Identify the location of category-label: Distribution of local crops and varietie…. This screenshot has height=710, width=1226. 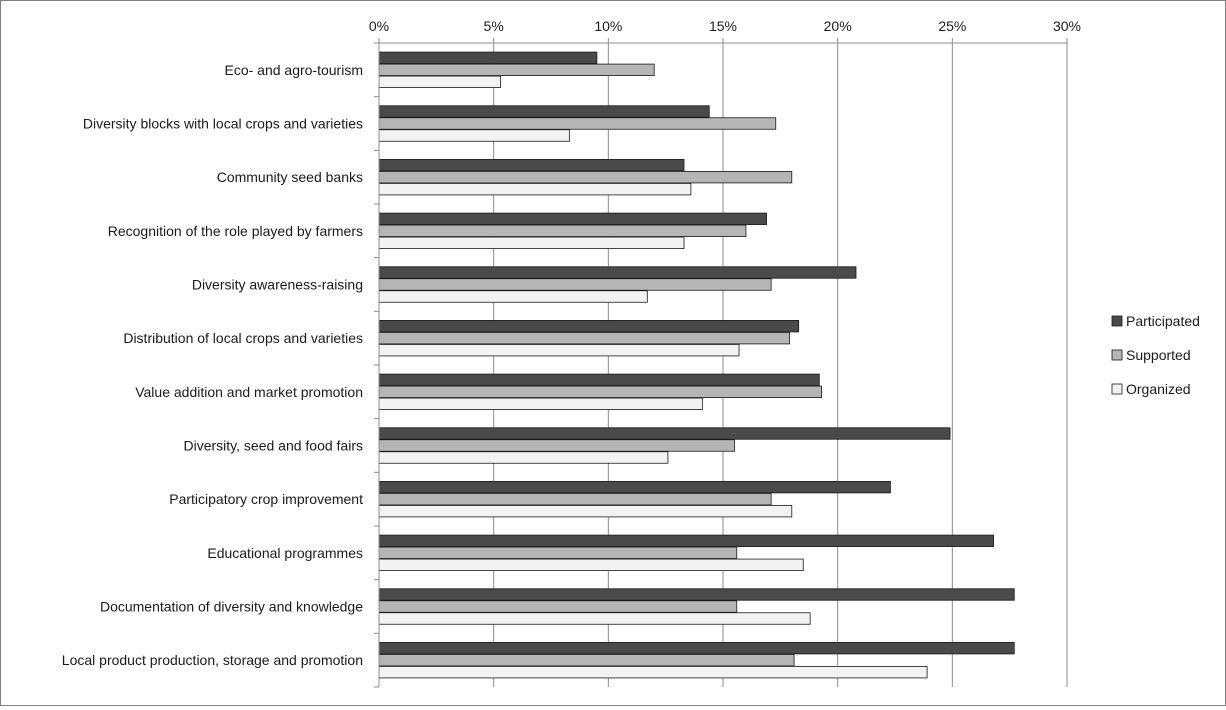
(243, 338).